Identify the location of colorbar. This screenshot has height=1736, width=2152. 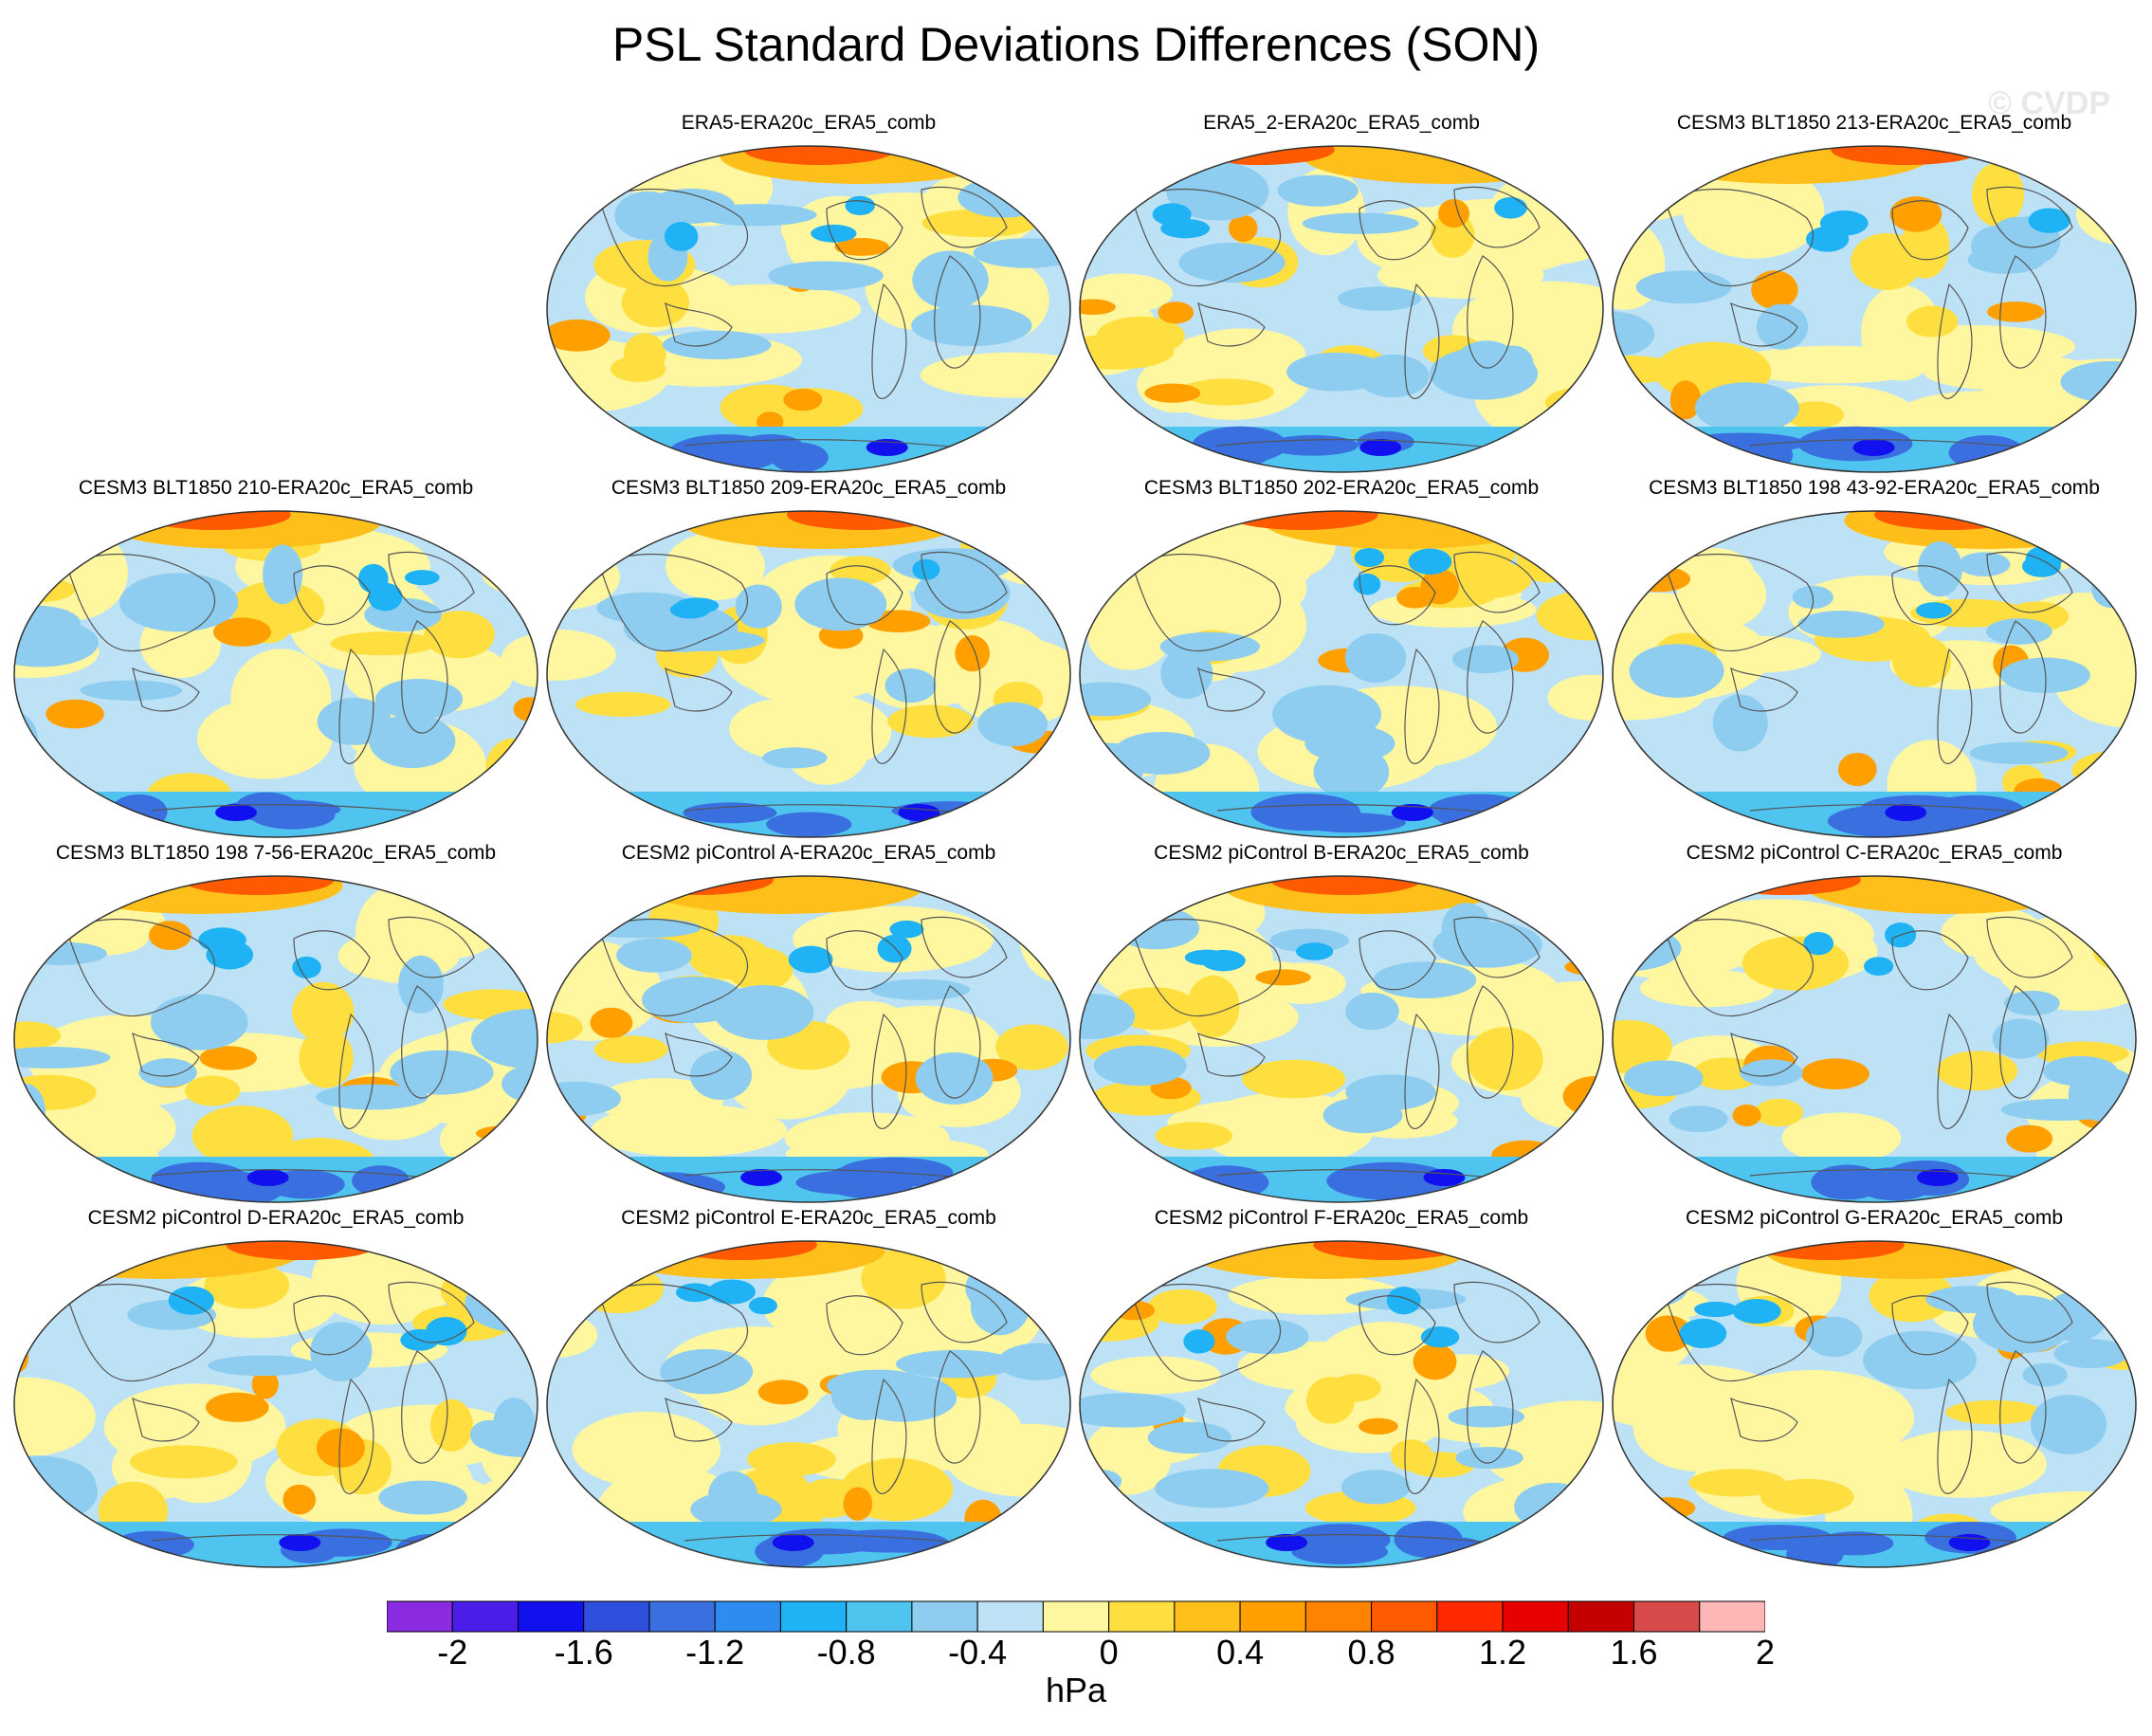
(1076, 1616).